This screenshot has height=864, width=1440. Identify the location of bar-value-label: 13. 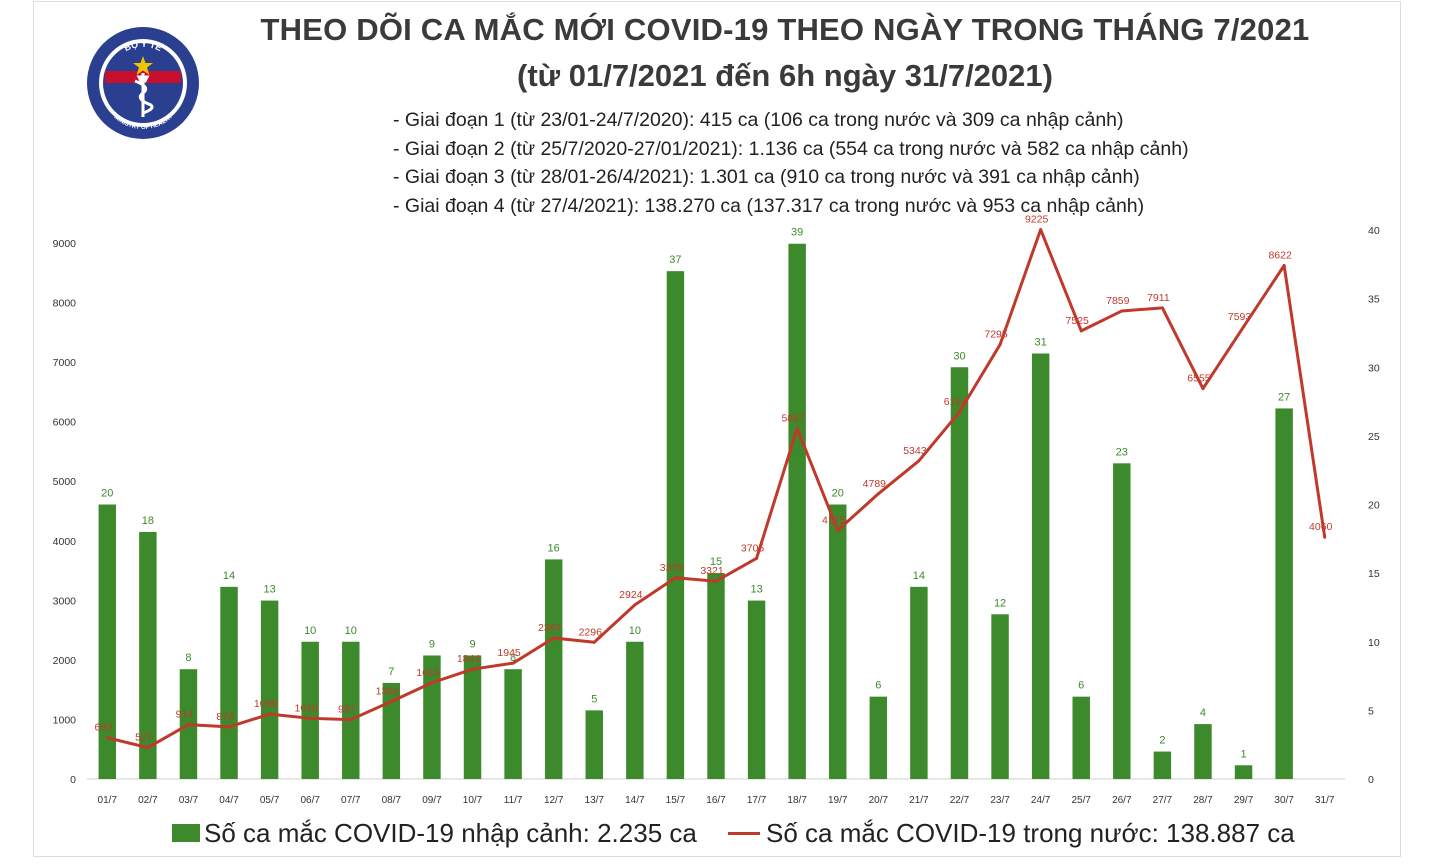
(269, 590).